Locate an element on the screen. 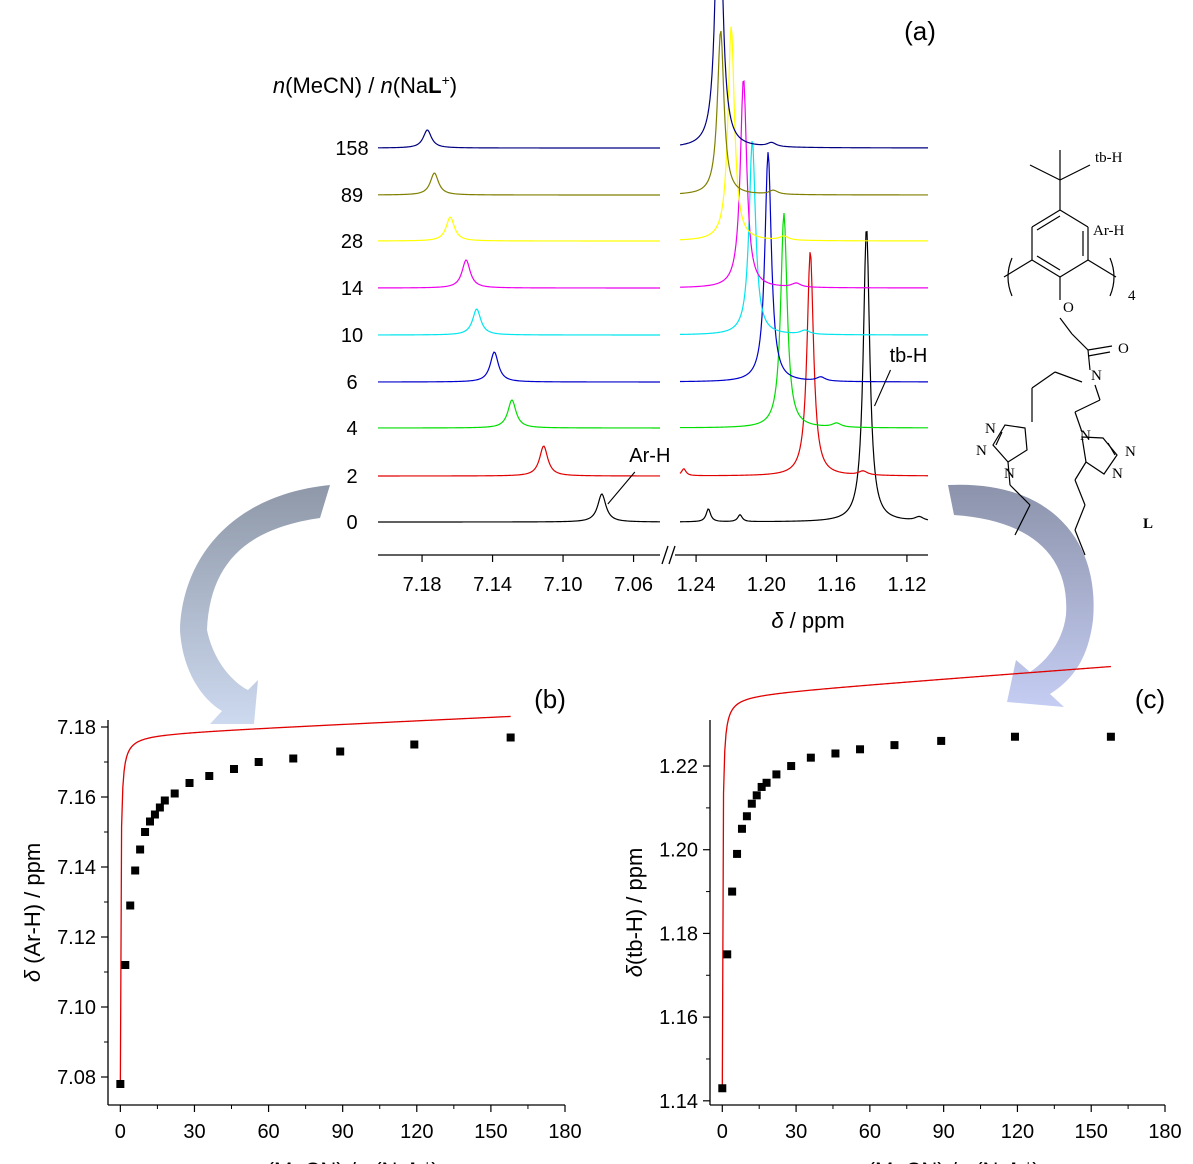 The image size is (1193, 1164). x-tick-label: 7.10 is located at coordinates (563, 585).